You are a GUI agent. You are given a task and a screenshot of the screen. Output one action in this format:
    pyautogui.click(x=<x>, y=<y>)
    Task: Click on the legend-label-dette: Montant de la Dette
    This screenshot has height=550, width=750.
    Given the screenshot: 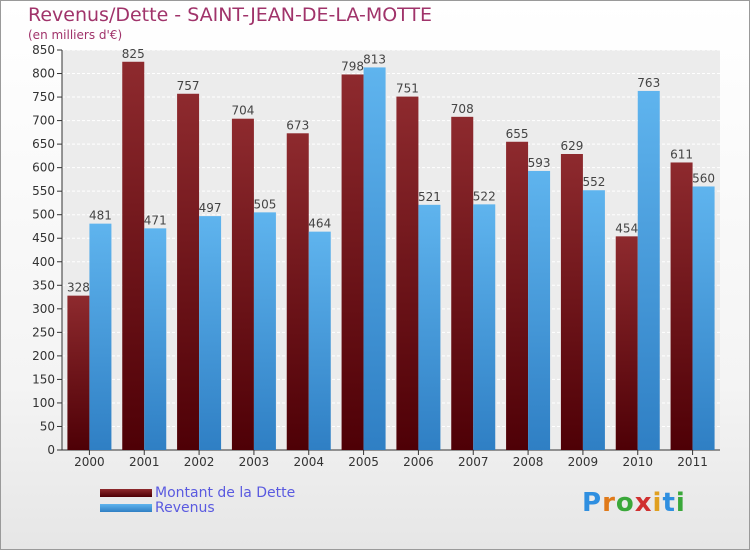 What is the action you would take?
    pyautogui.click(x=225, y=493)
    